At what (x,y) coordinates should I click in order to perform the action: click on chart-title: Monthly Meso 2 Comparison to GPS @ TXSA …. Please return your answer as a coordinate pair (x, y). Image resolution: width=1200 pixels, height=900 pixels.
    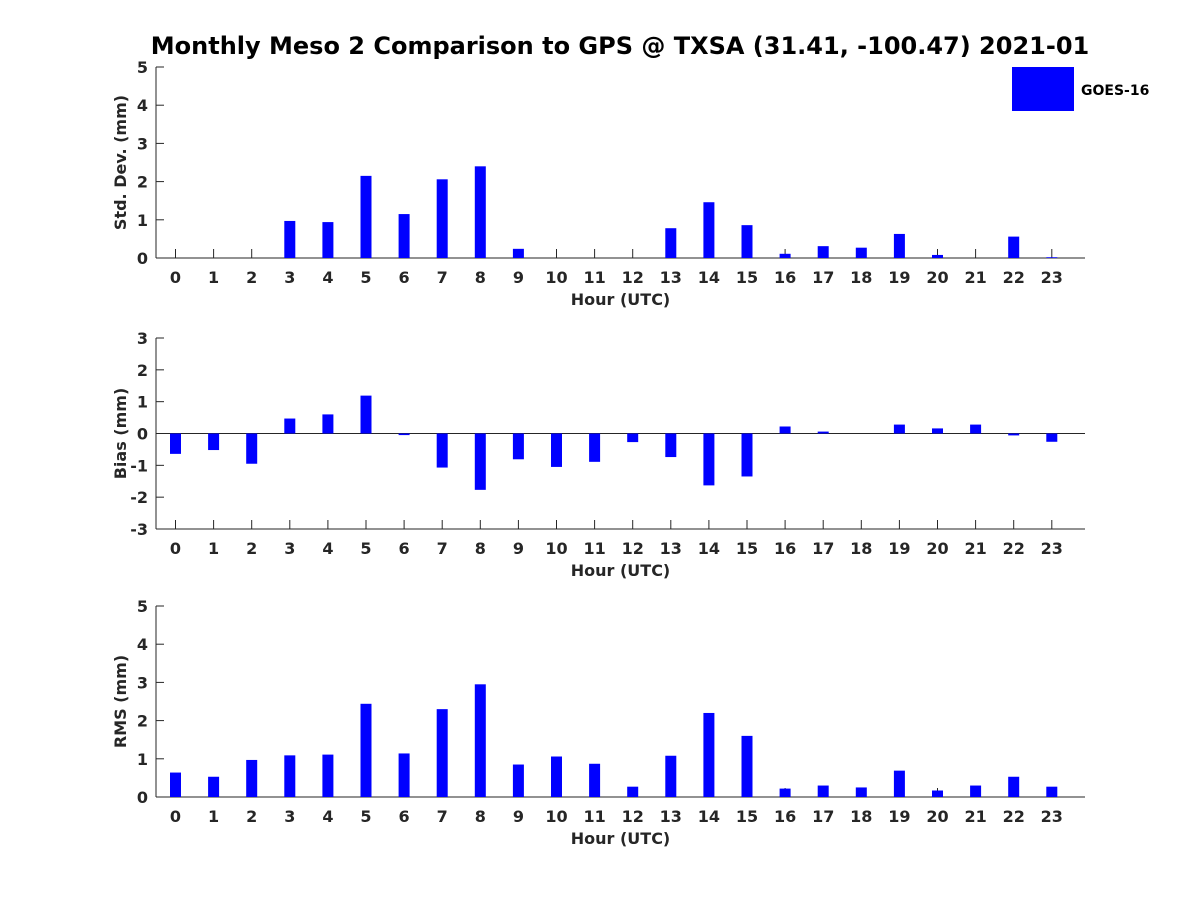
    Looking at the image, I should click on (620, 46).